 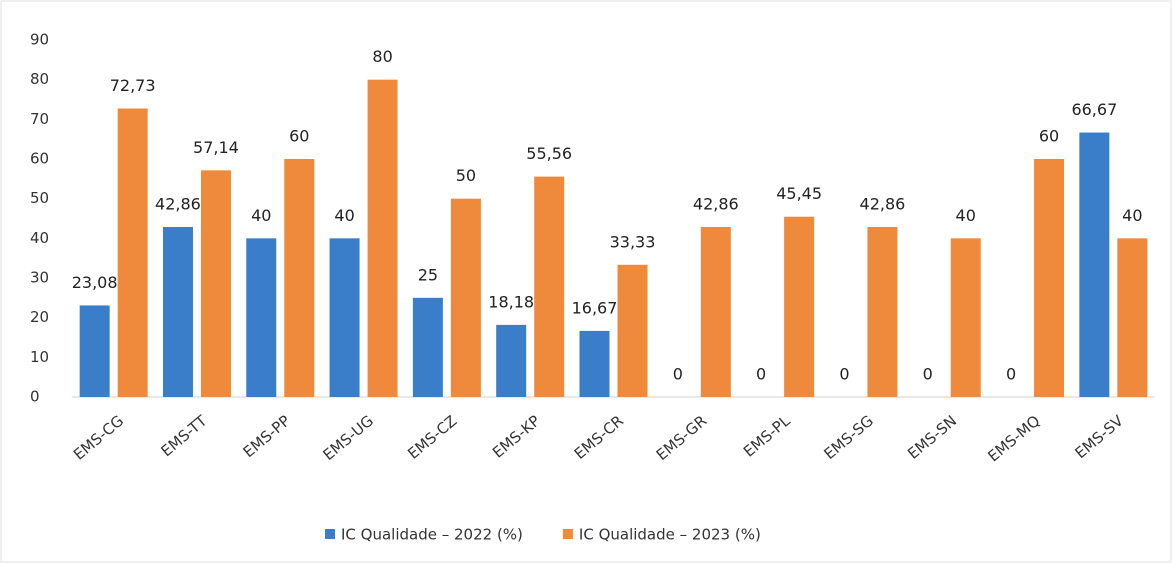 What do you see at coordinates (549, 153) in the screenshot?
I see `value-label: 55,56` at bounding box center [549, 153].